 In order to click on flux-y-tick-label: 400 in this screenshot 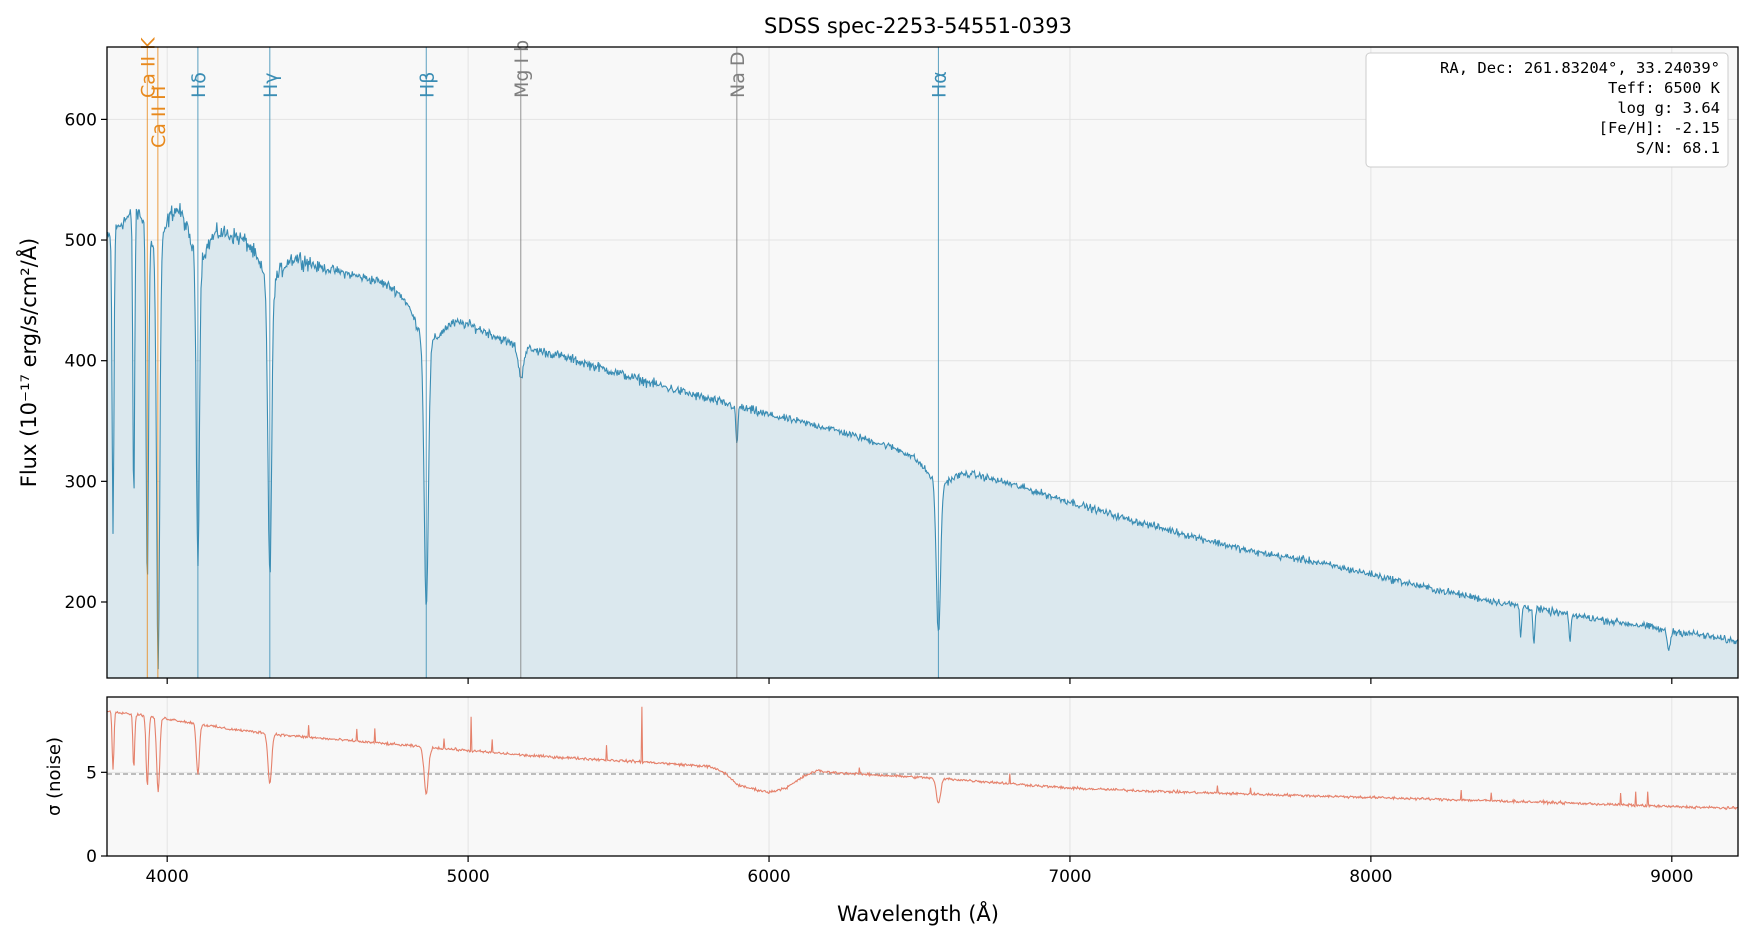, I will do `click(81, 362)`.